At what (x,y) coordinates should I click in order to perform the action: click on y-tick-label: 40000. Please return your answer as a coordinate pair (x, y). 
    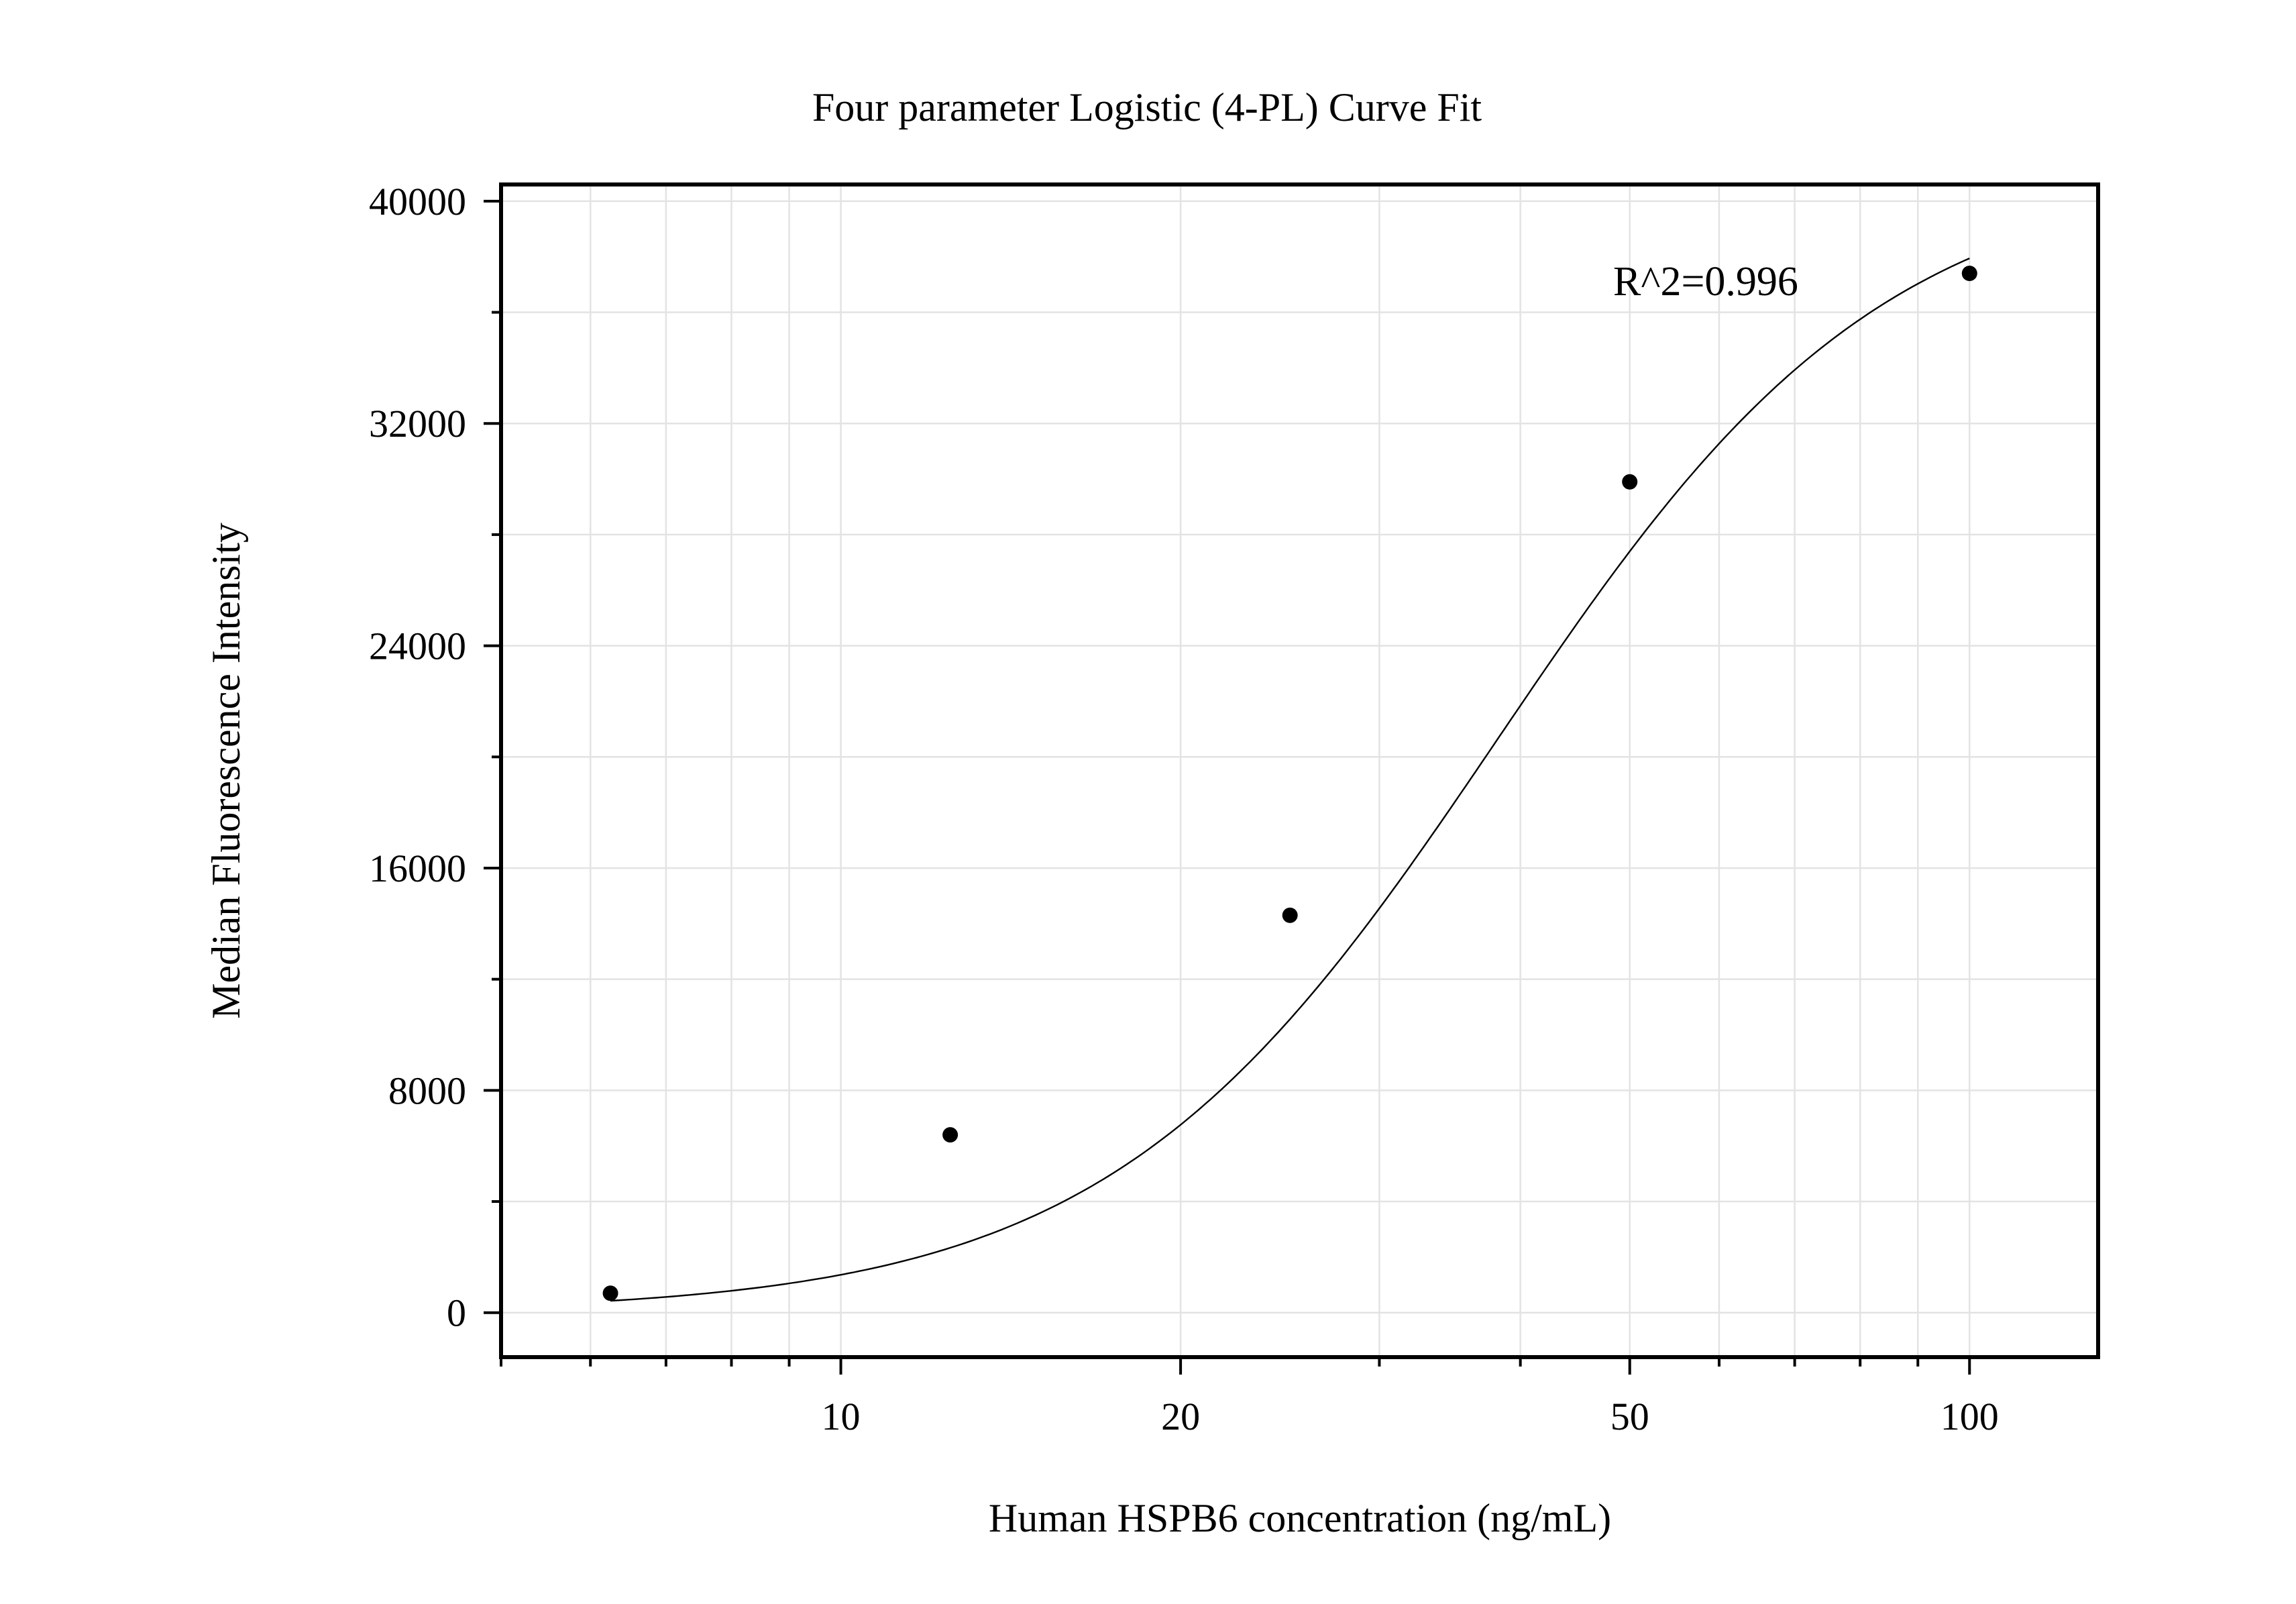
    Looking at the image, I should click on (417, 201).